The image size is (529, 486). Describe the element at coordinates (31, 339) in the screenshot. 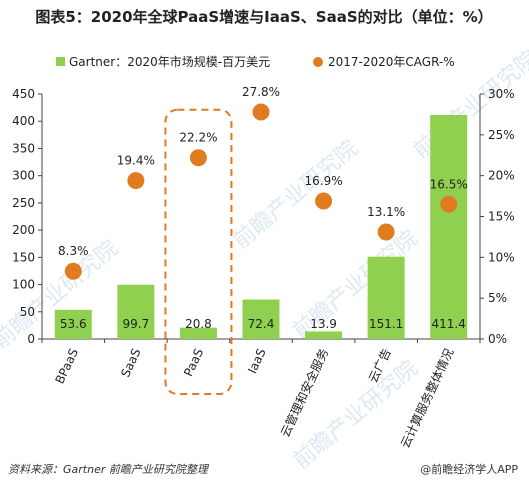

I see `left-tick-label: 0` at that location.